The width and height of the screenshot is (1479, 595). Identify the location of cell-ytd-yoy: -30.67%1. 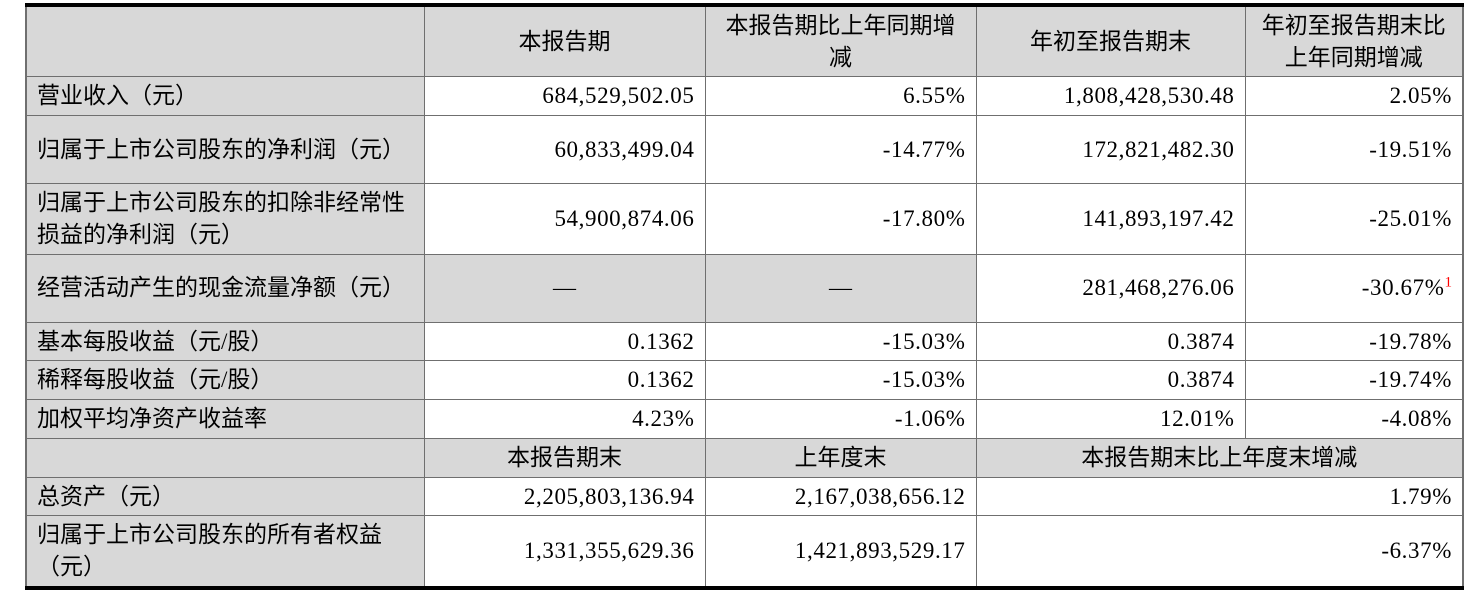
(1354, 288).